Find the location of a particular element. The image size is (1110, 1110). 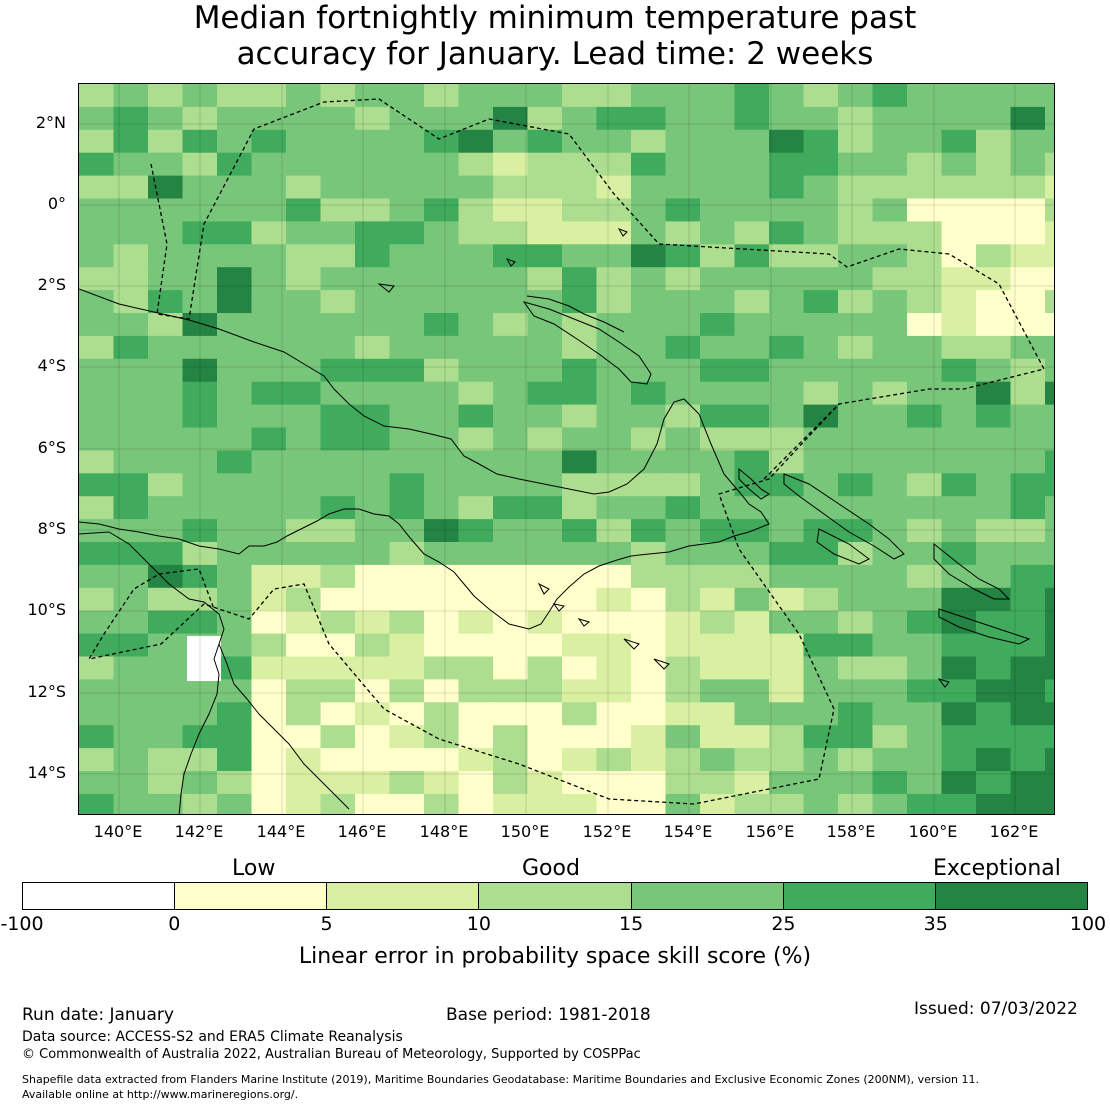

longitude-tick-label: 144°E is located at coordinates (281, 831).